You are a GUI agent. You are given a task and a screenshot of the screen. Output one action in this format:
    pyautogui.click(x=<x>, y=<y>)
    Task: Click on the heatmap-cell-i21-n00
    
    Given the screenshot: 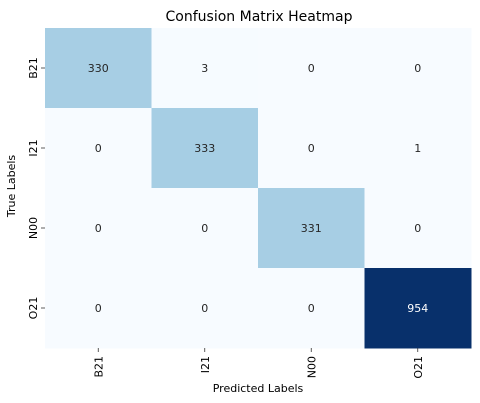 What is the action you would take?
    pyautogui.click(x=311, y=148)
    